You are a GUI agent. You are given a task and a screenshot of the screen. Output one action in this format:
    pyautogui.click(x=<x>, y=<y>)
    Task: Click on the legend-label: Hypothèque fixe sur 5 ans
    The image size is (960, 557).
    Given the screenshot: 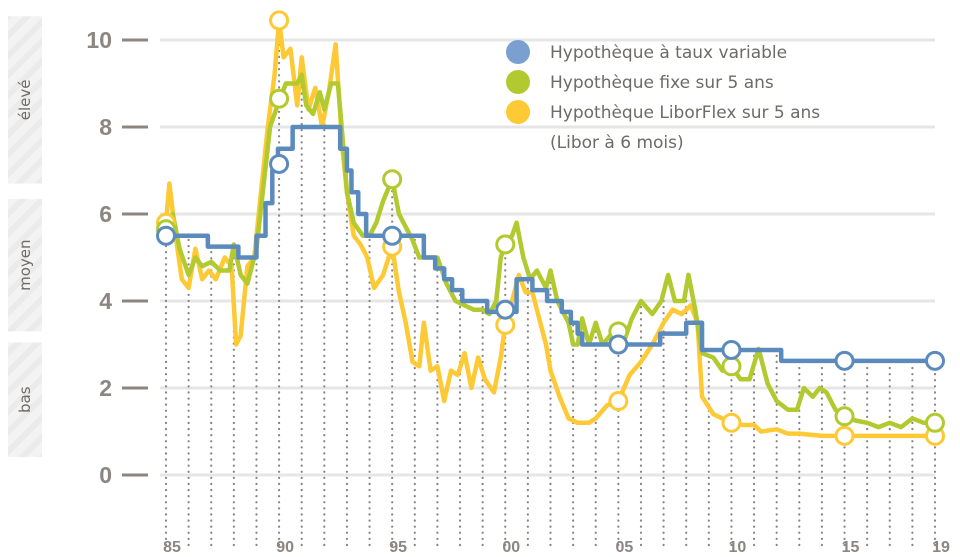 What is the action you would take?
    pyautogui.click(x=662, y=83)
    